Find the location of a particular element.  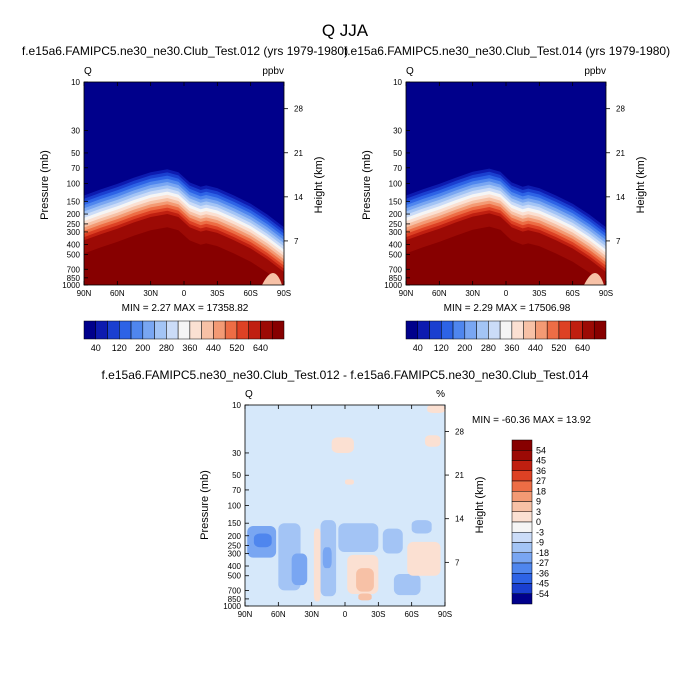

panel-a-units: ppbv is located at coordinates (273, 71).